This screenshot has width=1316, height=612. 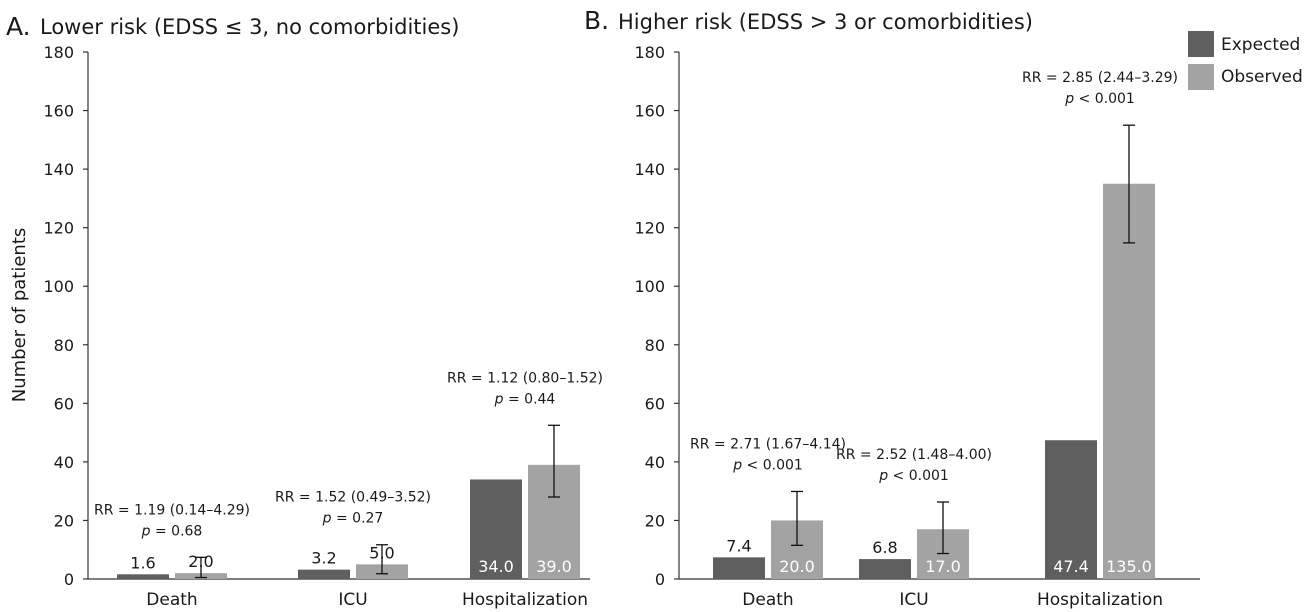 What do you see at coordinates (1201, 77) in the screenshot?
I see `legend-swatch-observed` at bounding box center [1201, 77].